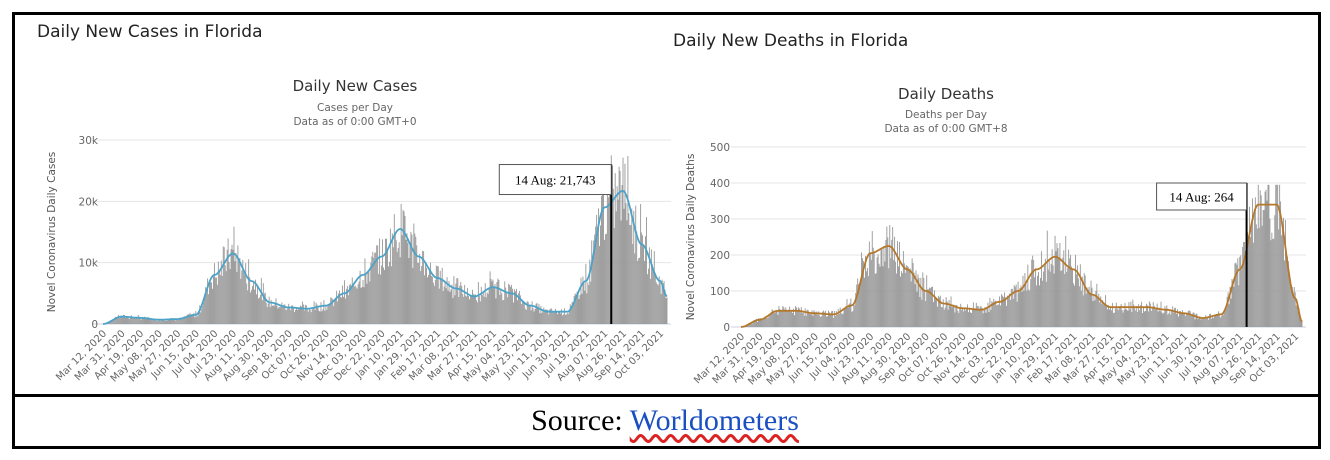 This screenshot has height=460, width=1330. I want to click on y-tick-label: 500, so click(720, 148).